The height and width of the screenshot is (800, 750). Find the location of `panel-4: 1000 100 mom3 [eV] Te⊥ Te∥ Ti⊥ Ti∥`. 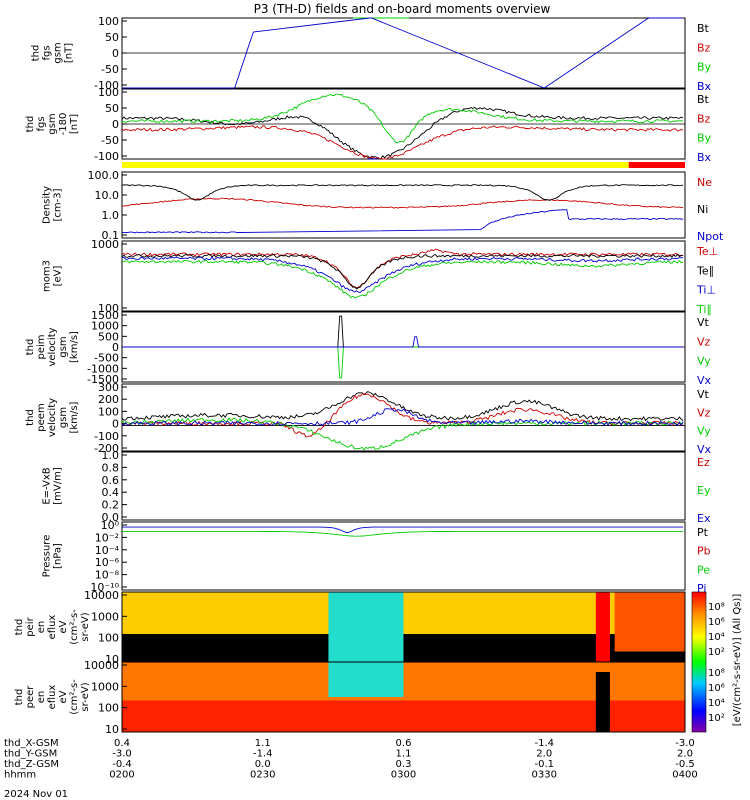

panel-4: 1000 100 mom3 [eV] Te⊥ Te∥ Ti⊥ Ti∥ is located at coordinates (380, 277).